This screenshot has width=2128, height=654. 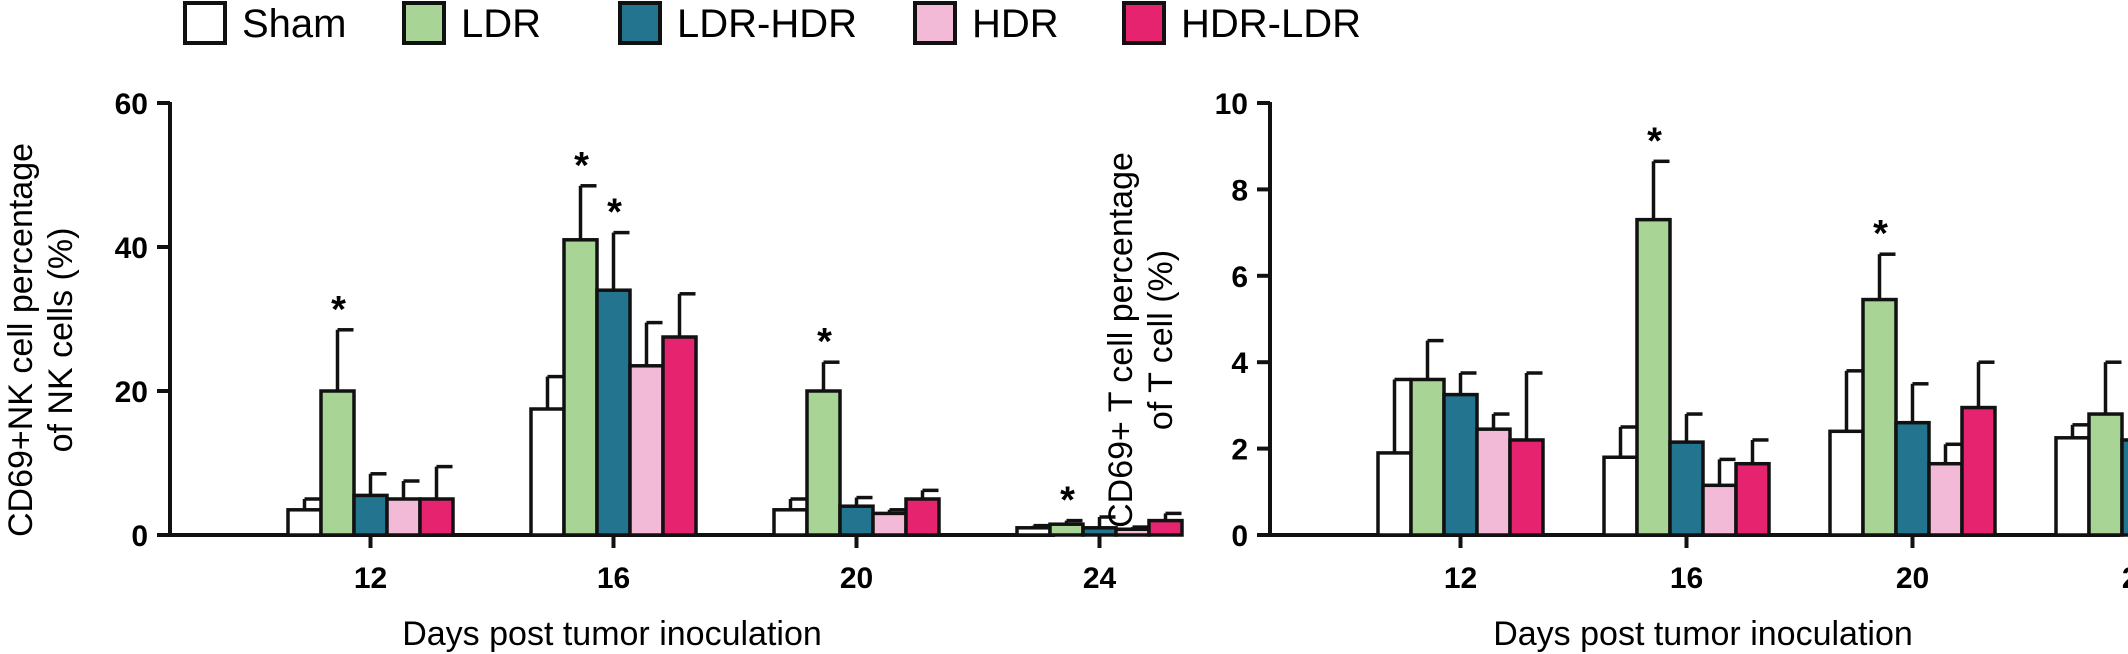 What do you see at coordinates (61, 340) in the screenshot?
I see `y-axis-title-line-2: of NK cells (%)` at bounding box center [61, 340].